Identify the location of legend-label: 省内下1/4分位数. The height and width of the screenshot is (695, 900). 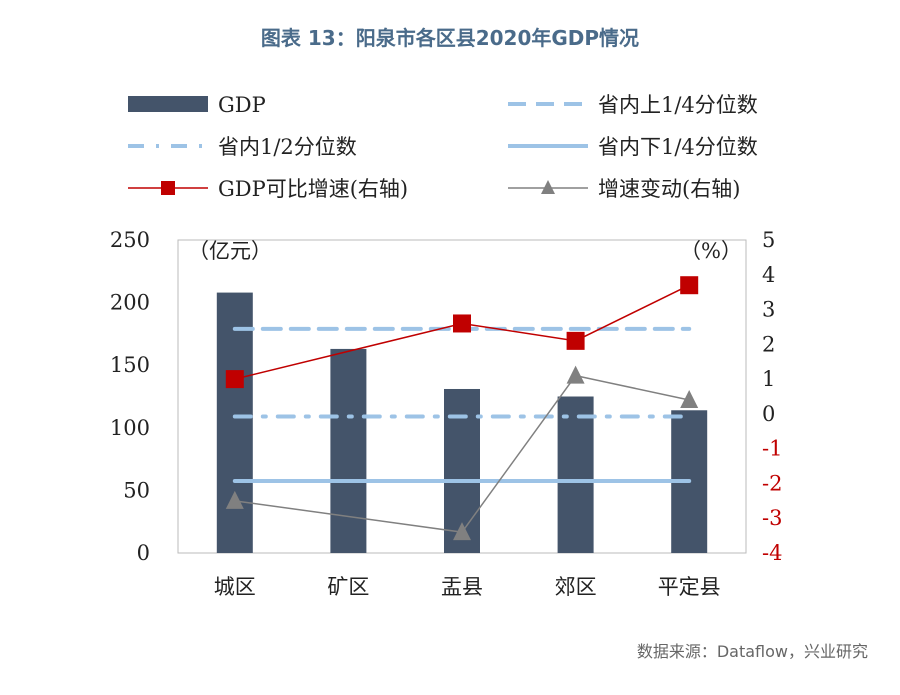
(678, 147).